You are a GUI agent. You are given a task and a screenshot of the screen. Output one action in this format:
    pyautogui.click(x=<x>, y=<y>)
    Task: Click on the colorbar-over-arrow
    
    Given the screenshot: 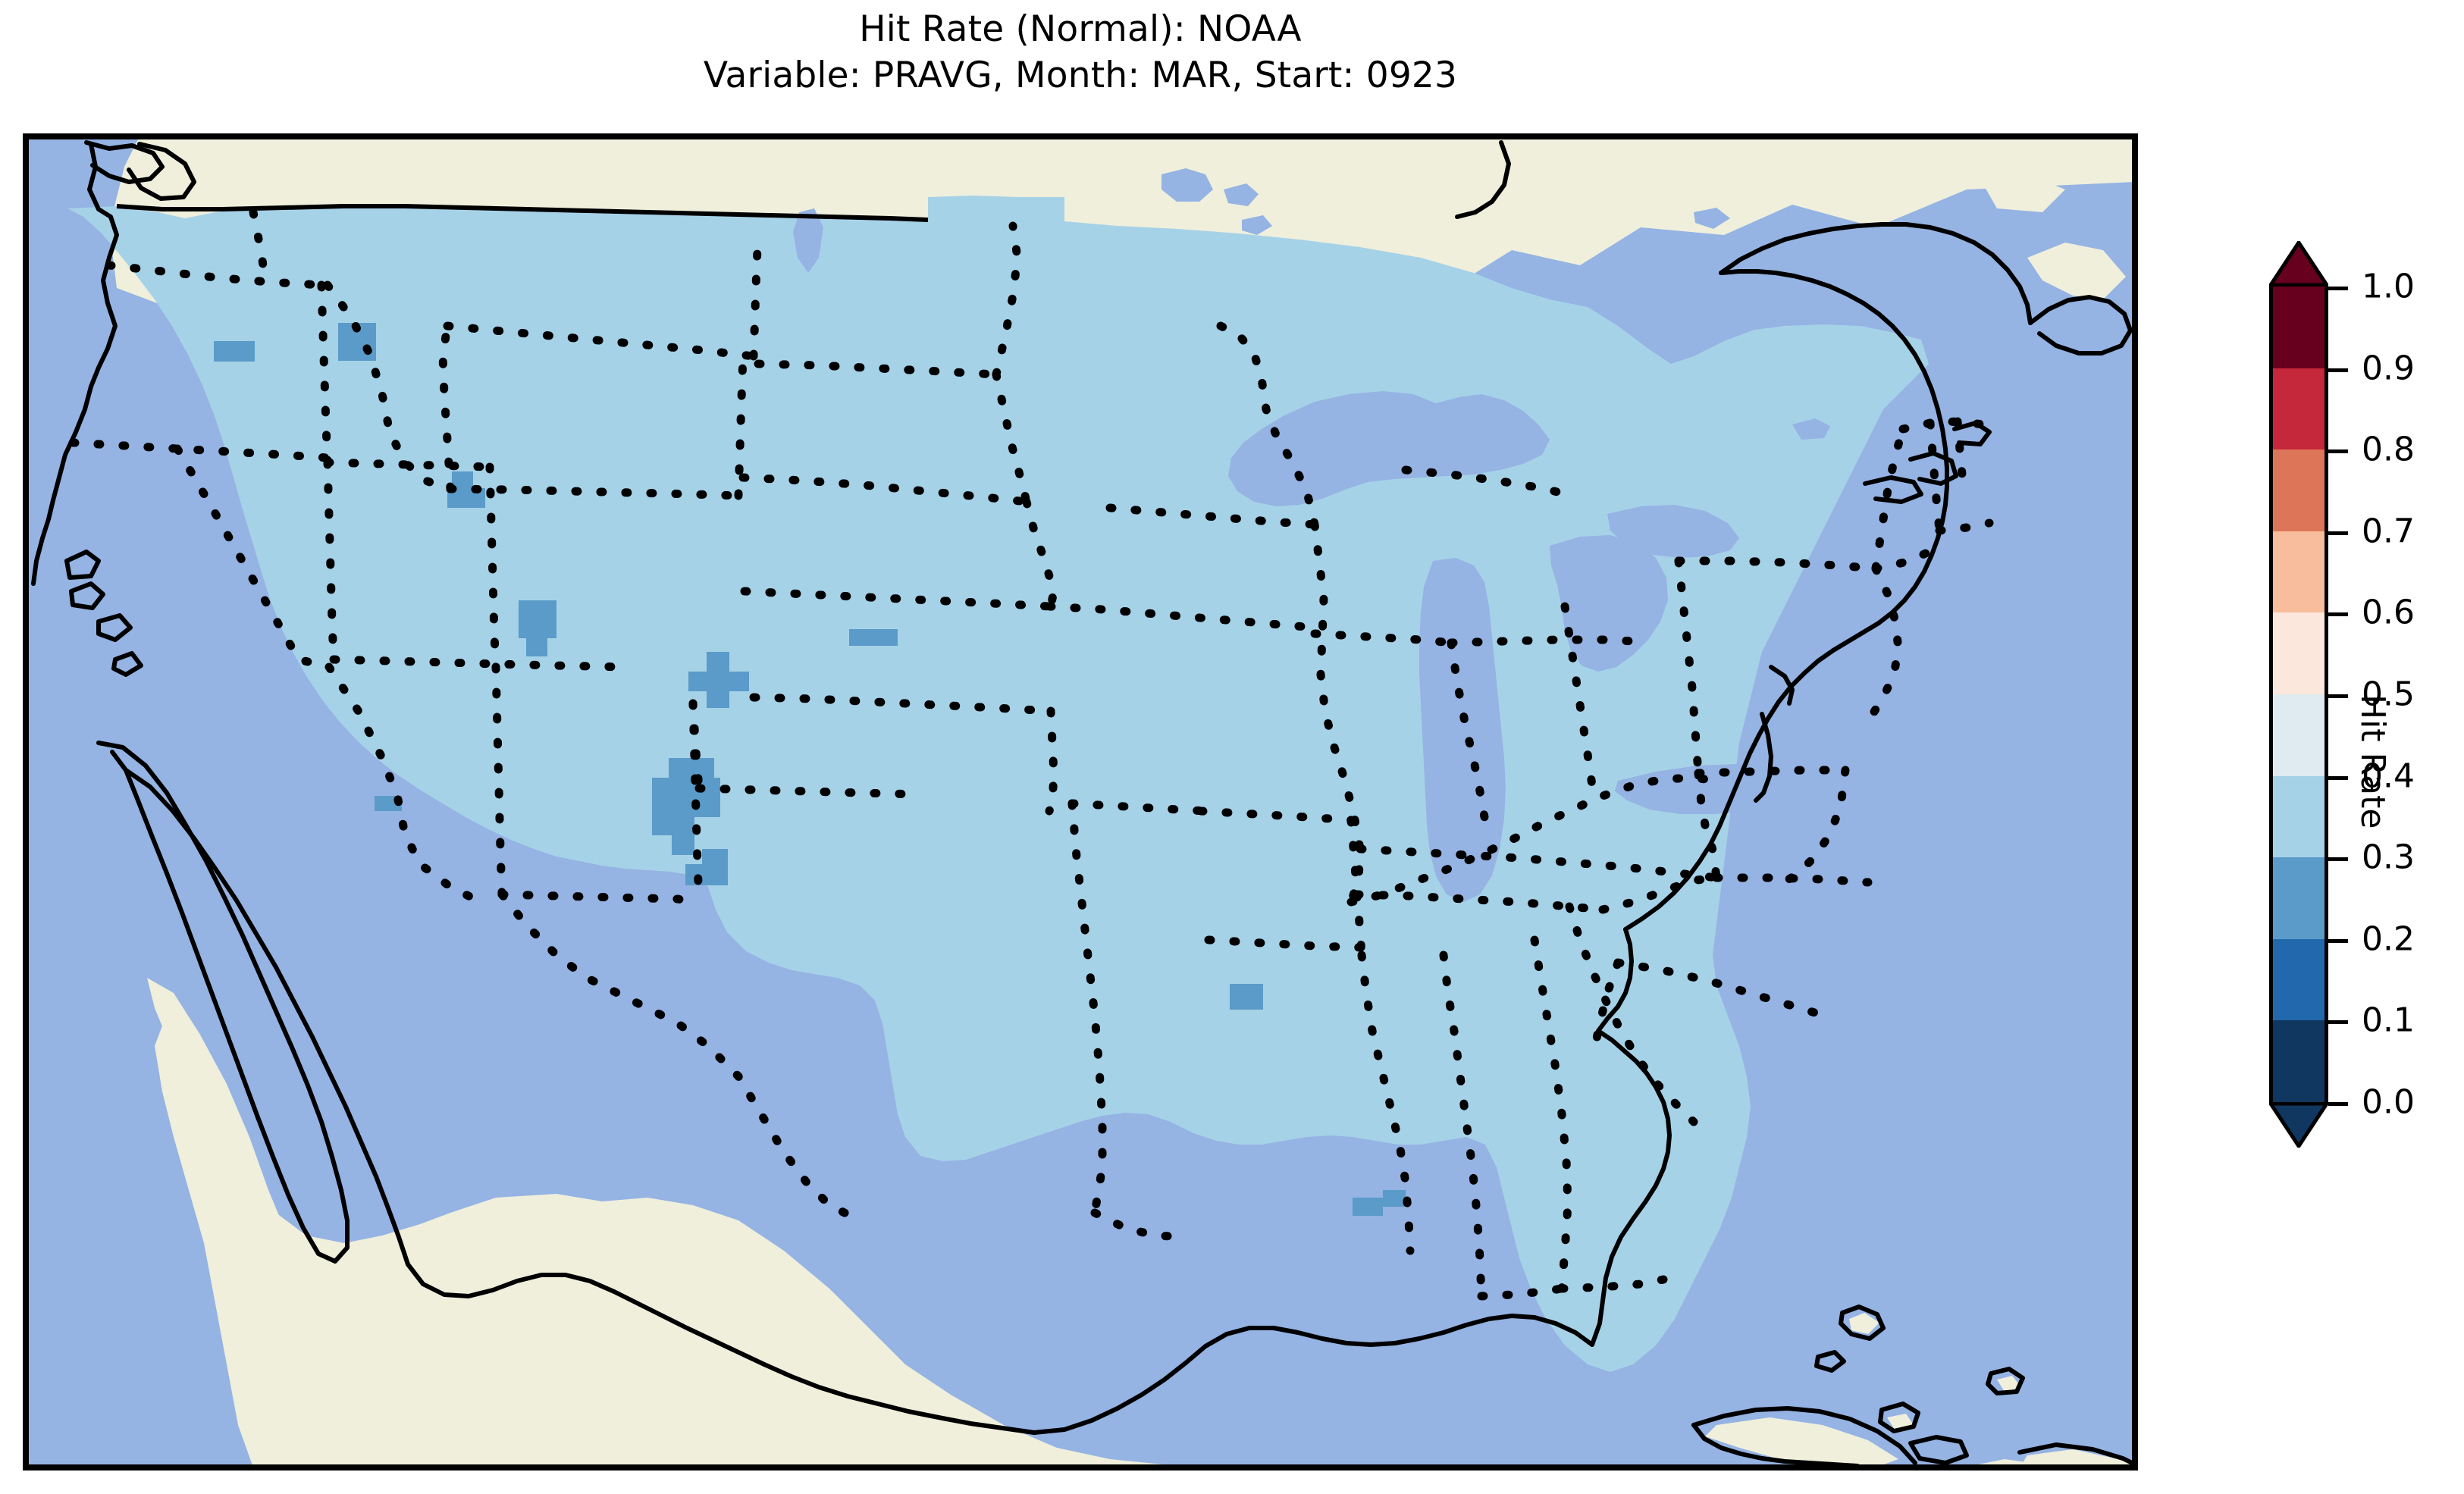 What is the action you would take?
    pyautogui.click(x=2298, y=264)
    